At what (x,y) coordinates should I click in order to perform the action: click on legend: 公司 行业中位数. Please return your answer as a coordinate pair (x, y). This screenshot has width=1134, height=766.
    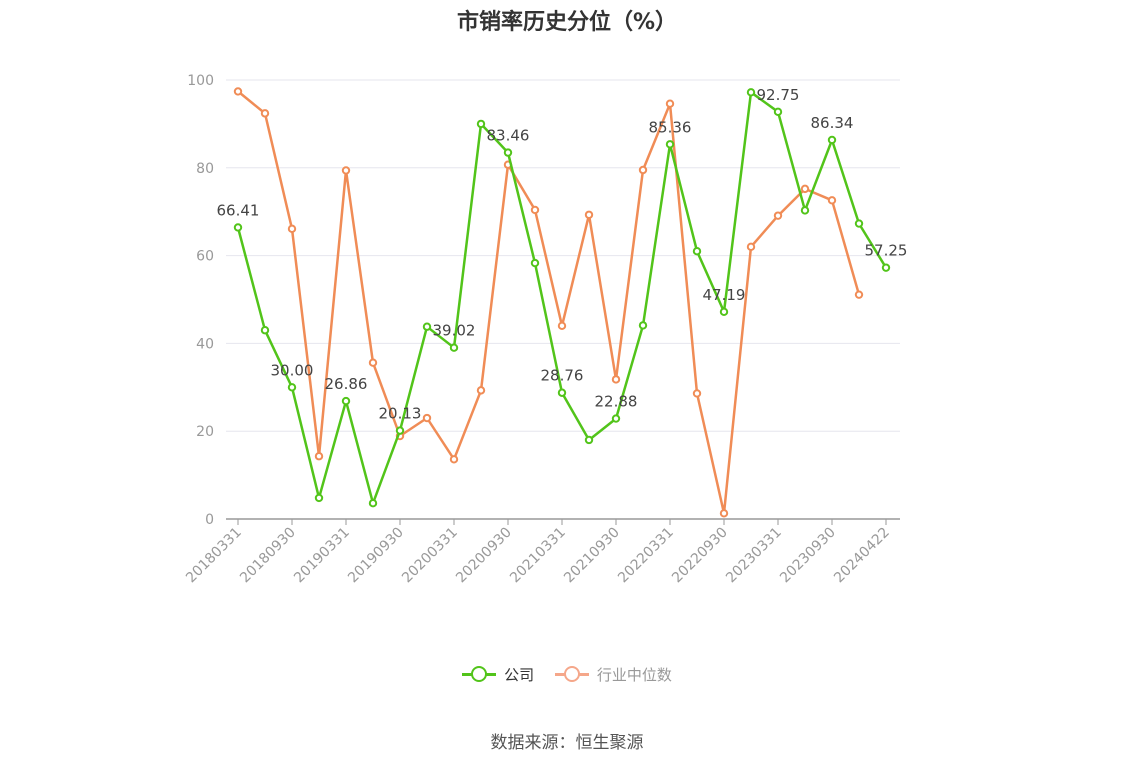
    Looking at the image, I should click on (567, 673).